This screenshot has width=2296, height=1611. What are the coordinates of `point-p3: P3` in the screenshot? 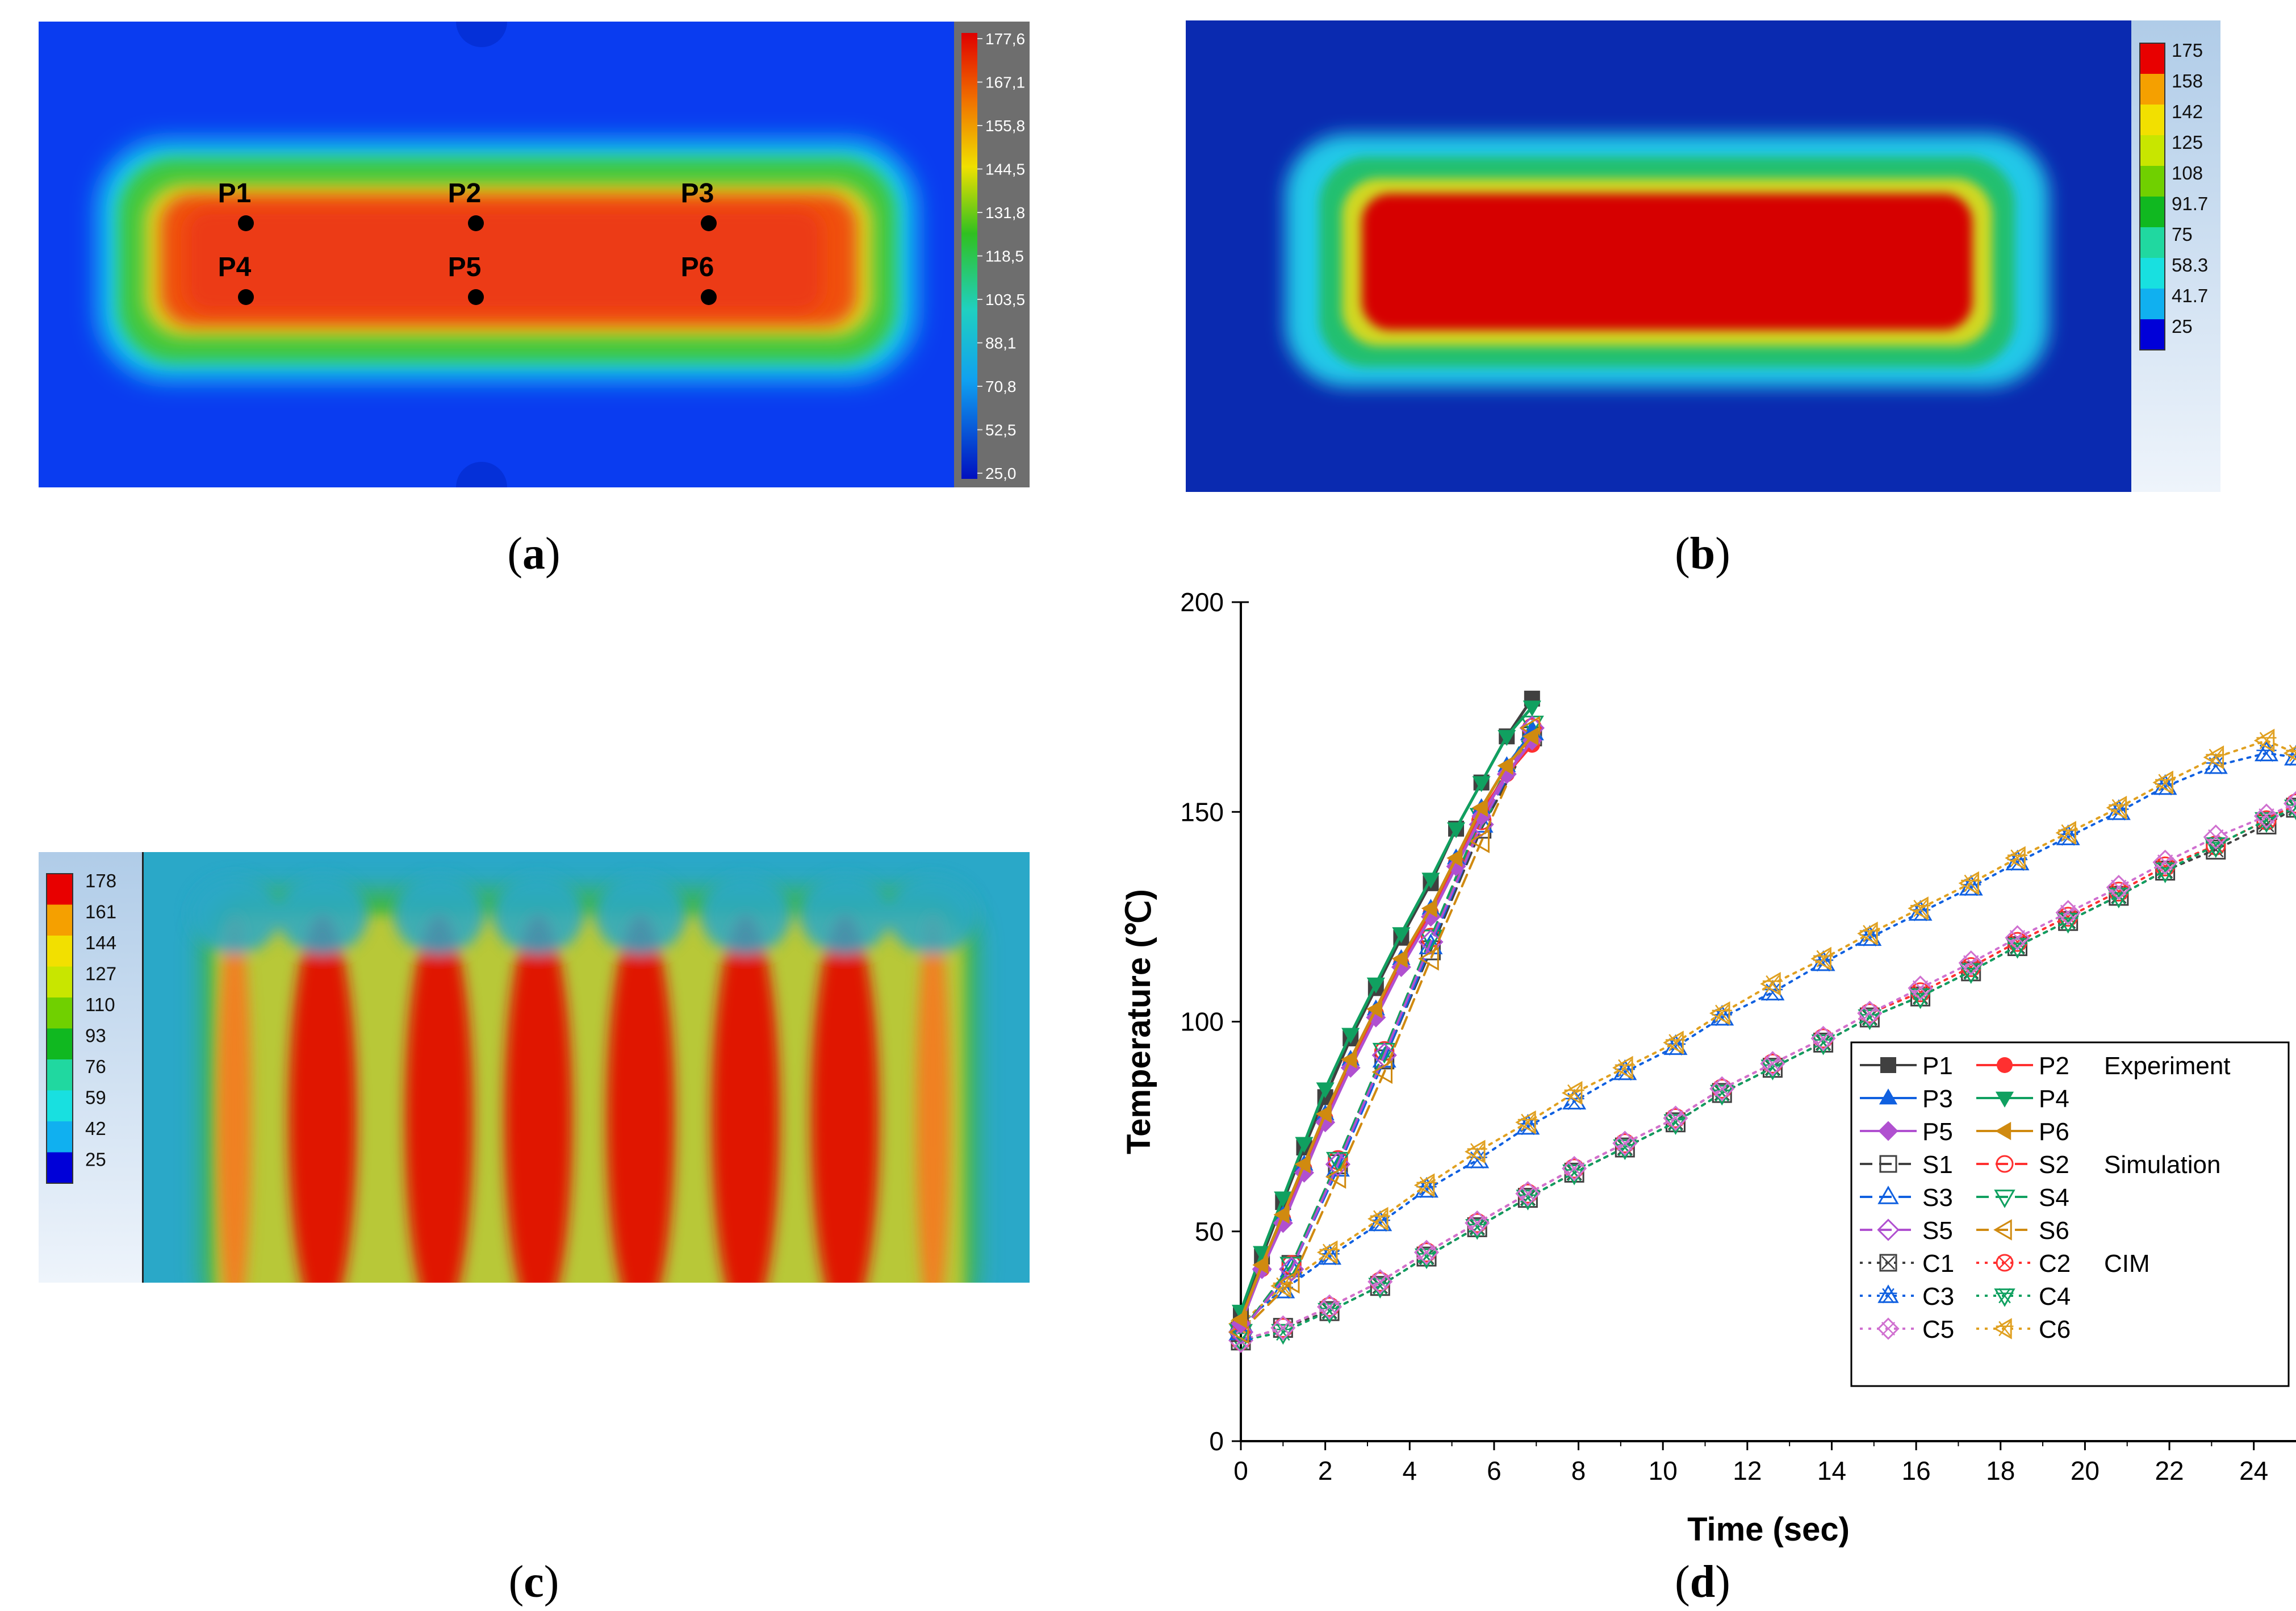 It's located at (699, 204).